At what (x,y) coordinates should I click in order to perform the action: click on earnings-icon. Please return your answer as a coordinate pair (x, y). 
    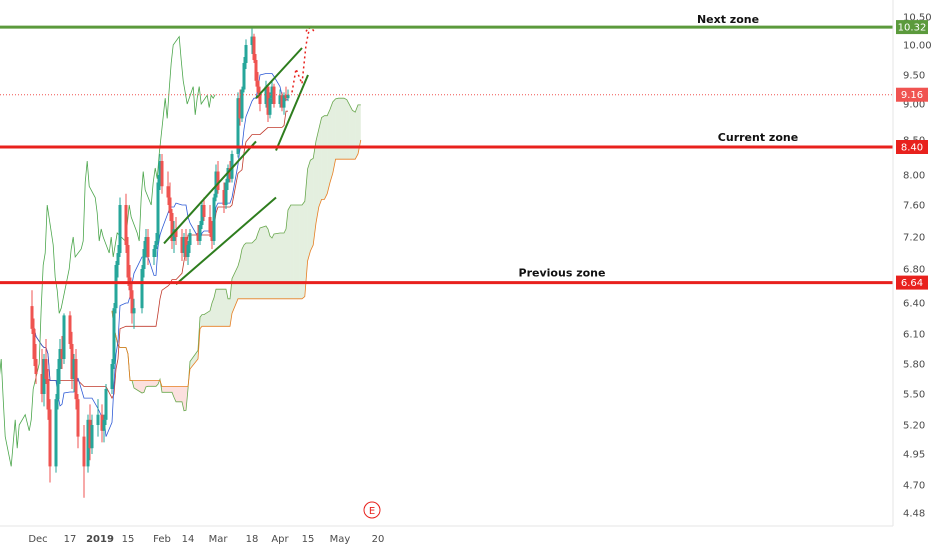
    Looking at the image, I should click on (372, 510).